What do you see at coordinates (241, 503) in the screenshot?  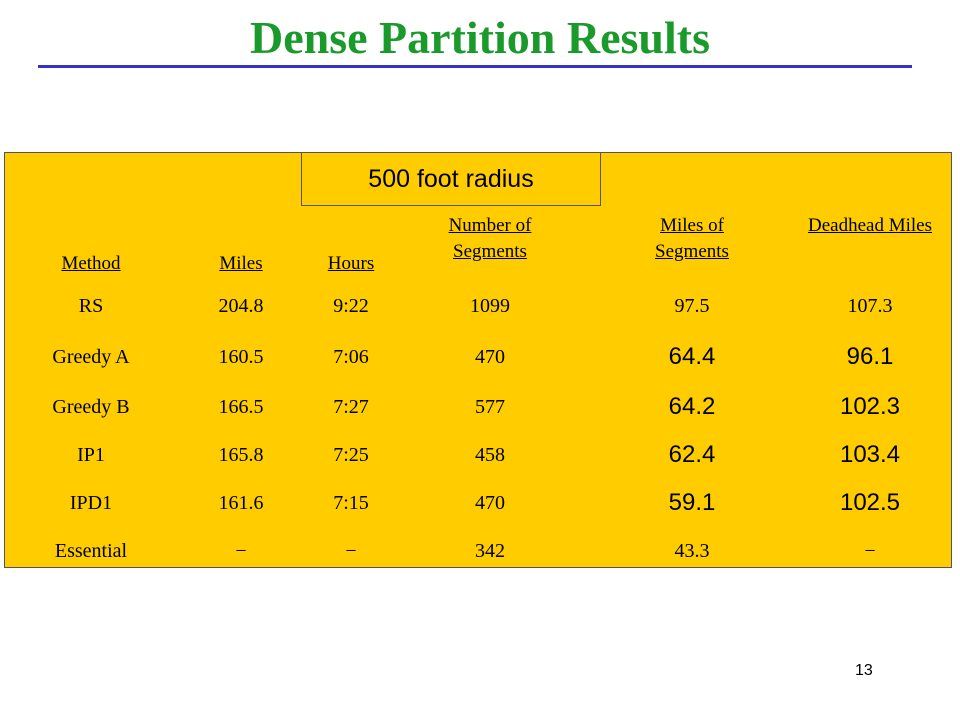 I see `cell-miles: 161.6` at bounding box center [241, 503].